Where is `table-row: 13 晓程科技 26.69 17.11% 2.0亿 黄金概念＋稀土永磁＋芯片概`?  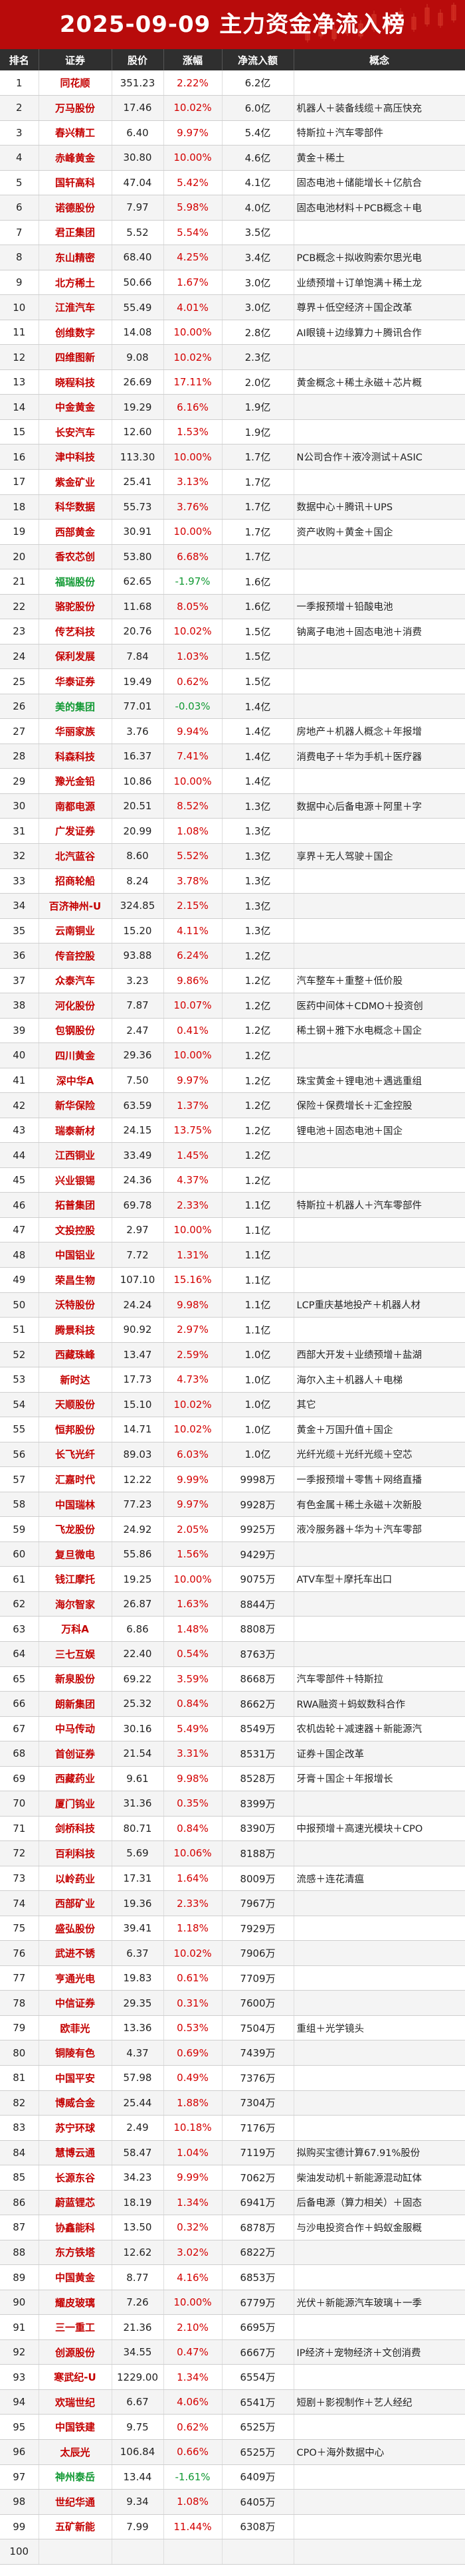 table-row: 13 晓程科技 26.69 17.11% 2.0亿 黄金概念＋稀土永磁＋芯片概 is located at coordinates (232, 382).